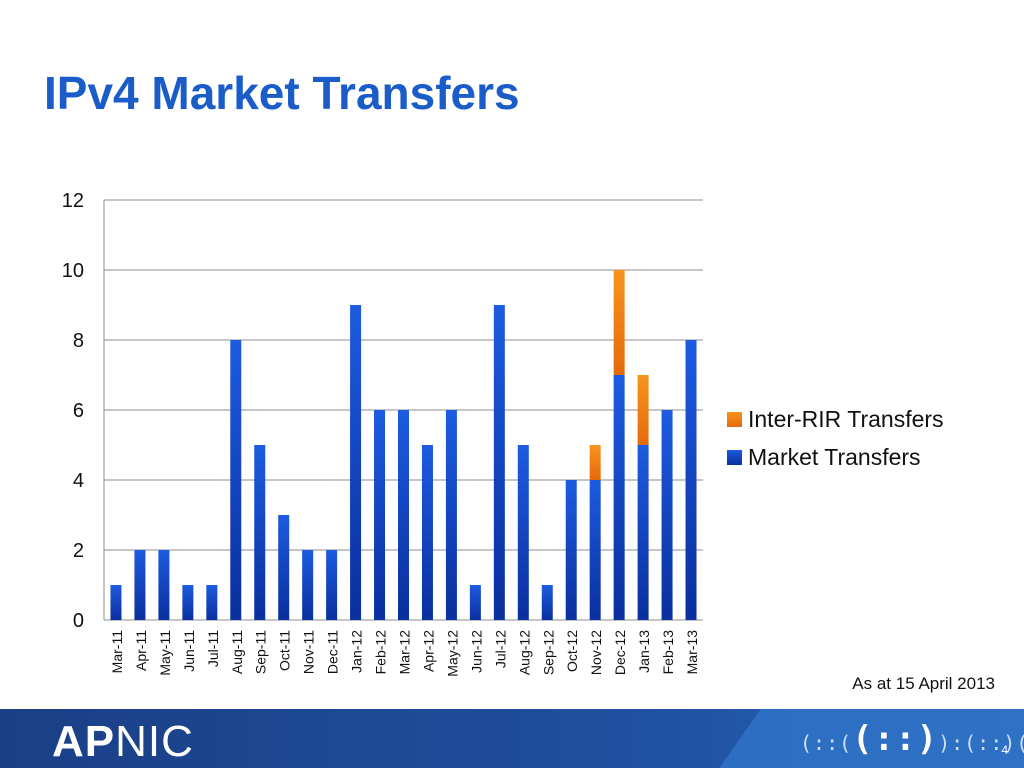 Image resolution: width=1024 pixels, height=768 pixels. What do you see at coordinates (78, 551) in the screenshot?
I see `y-tick-label: 2` at bounding box center [78, 551].